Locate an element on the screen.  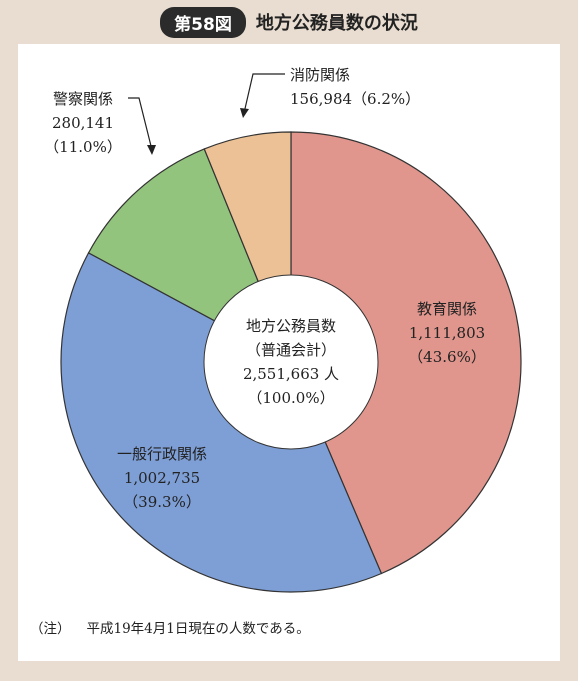
slice-label-fire: 消防関係 156,984（6.2%） is located at coordinates (330, 92).